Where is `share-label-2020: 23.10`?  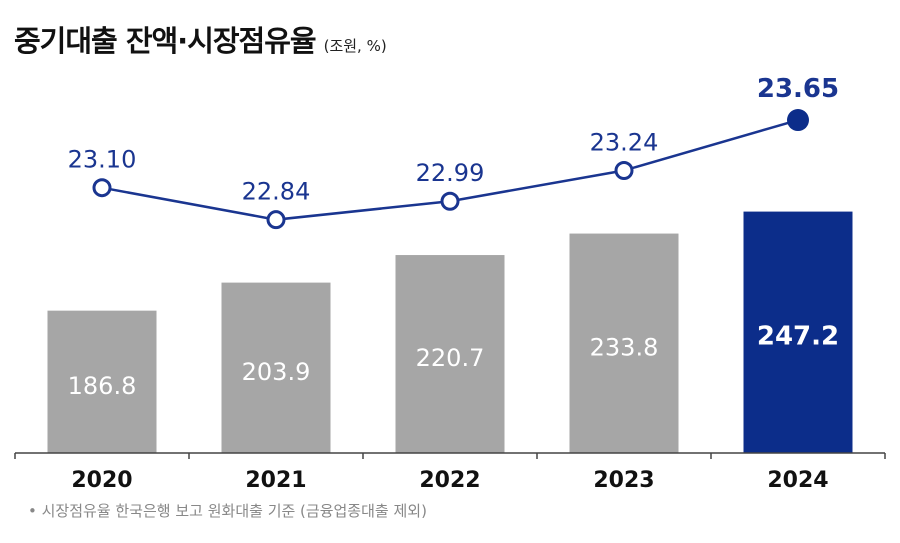 share-label-2020: 23.10 is located at coordinates (102, 160).